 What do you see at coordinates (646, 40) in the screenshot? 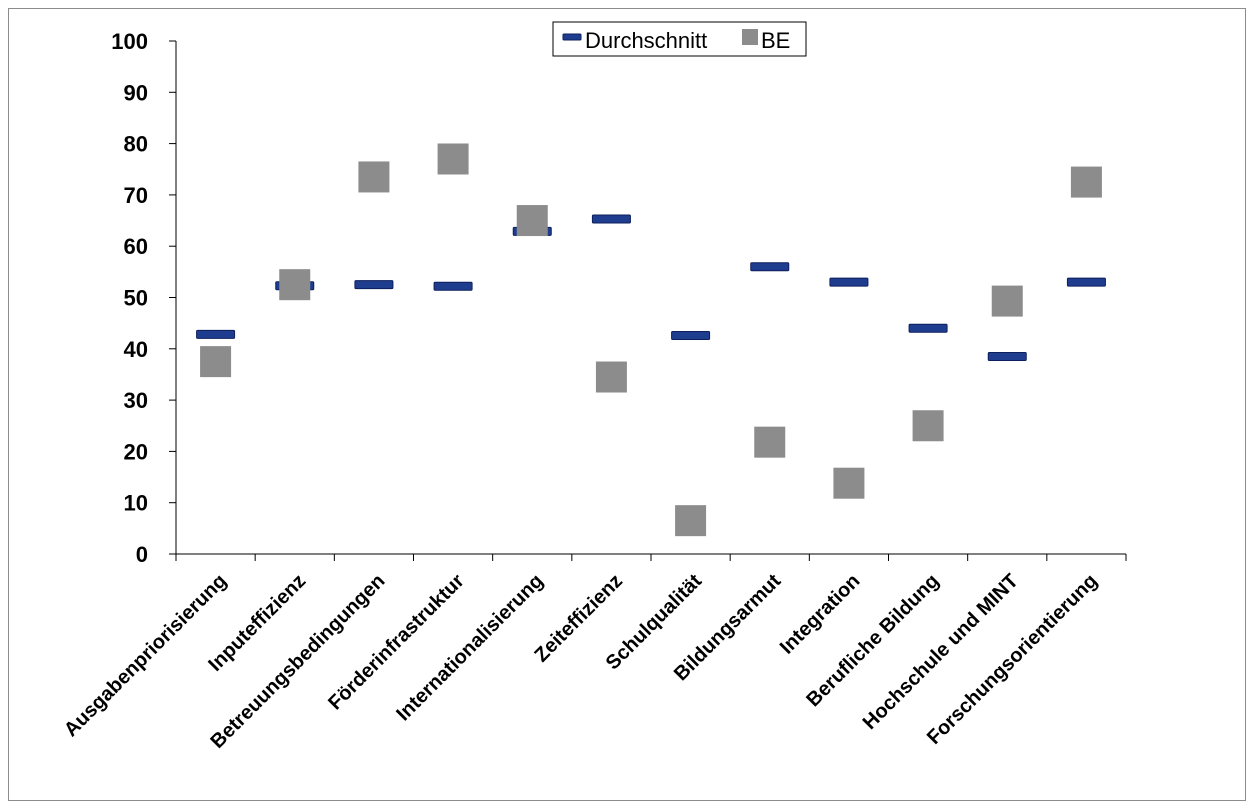
I see `legend-label-durchschnitt: Durchschnitt` at bounding box center [646, 40].